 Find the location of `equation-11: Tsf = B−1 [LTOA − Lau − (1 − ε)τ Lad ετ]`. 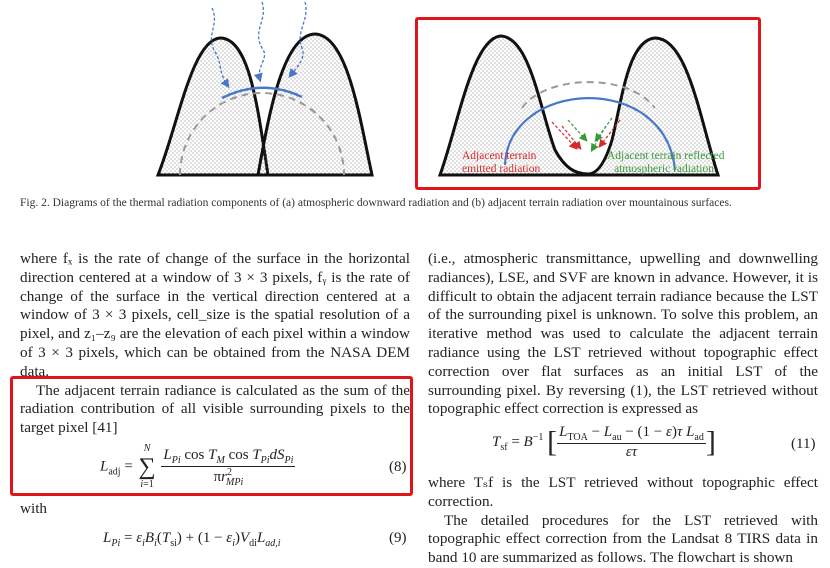

equation-11: Tsf = B−1 [LTOA − Lau − (1 − ε)τ Lad ετ] is located at coordinates (604, 442).